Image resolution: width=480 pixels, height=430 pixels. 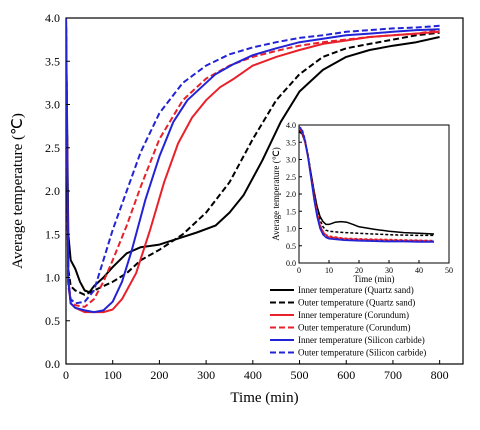 What do you see at coordinates (440, 375) in the screenshot?
I see `main-x-tick-label-8: 800` at bounding box center [440, 375].